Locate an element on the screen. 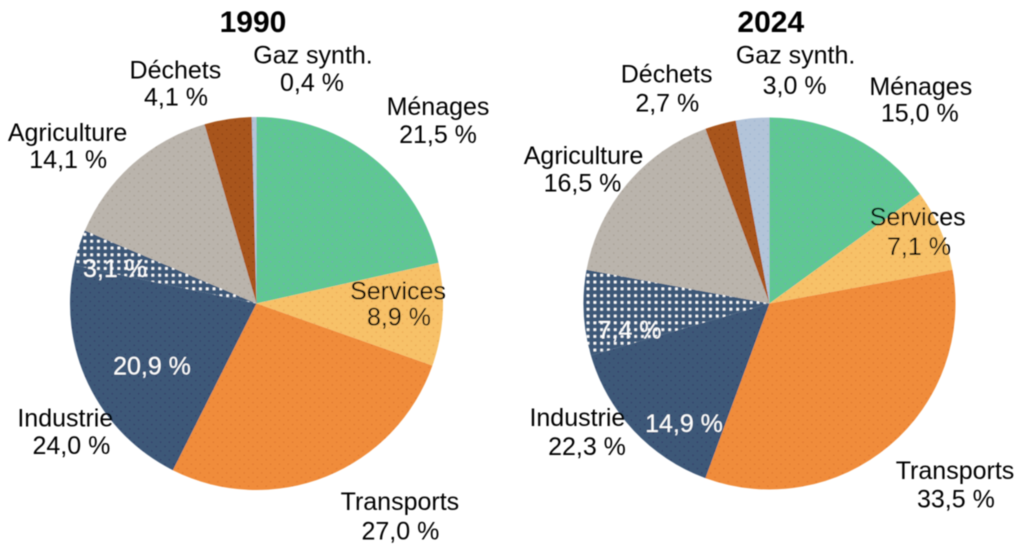 The image size is (1024, 549). svg-text: 21,5 % is located at coordinates (438, 135).